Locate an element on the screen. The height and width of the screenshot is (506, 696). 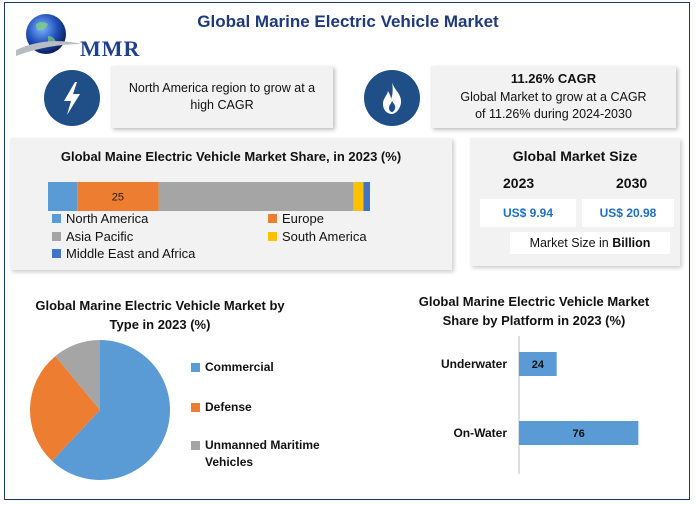
stacked-bar: 25 is located at coordinates (209, 196).